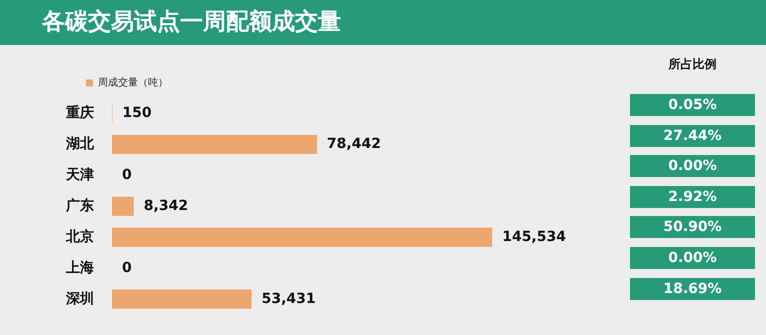 This screenshot has width=766, height=335. What do you see at coordinates (692, 289) in the screenshot?
I see `text: 18.69%` at bounding box center [692, 289].